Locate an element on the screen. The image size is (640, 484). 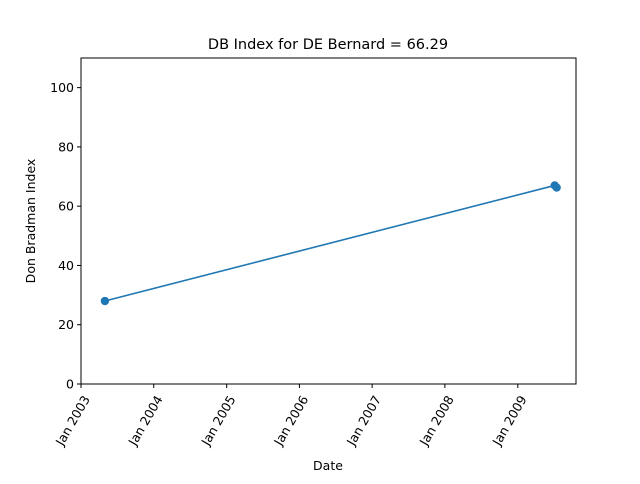
y-tick-label: 60 is located at coordinates (66, 206).